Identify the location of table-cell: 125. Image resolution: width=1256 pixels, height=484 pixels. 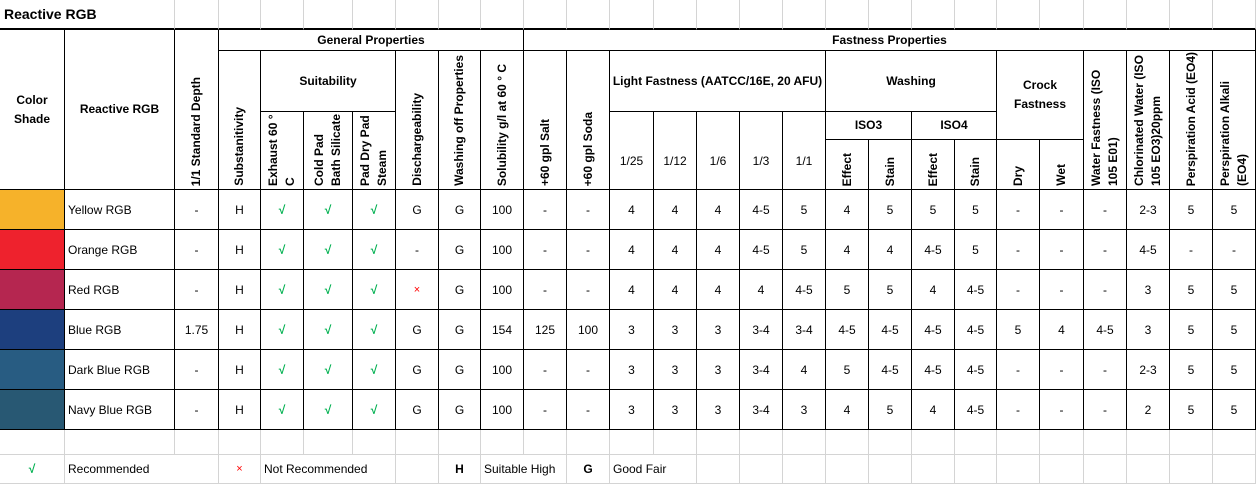
(545, 330).